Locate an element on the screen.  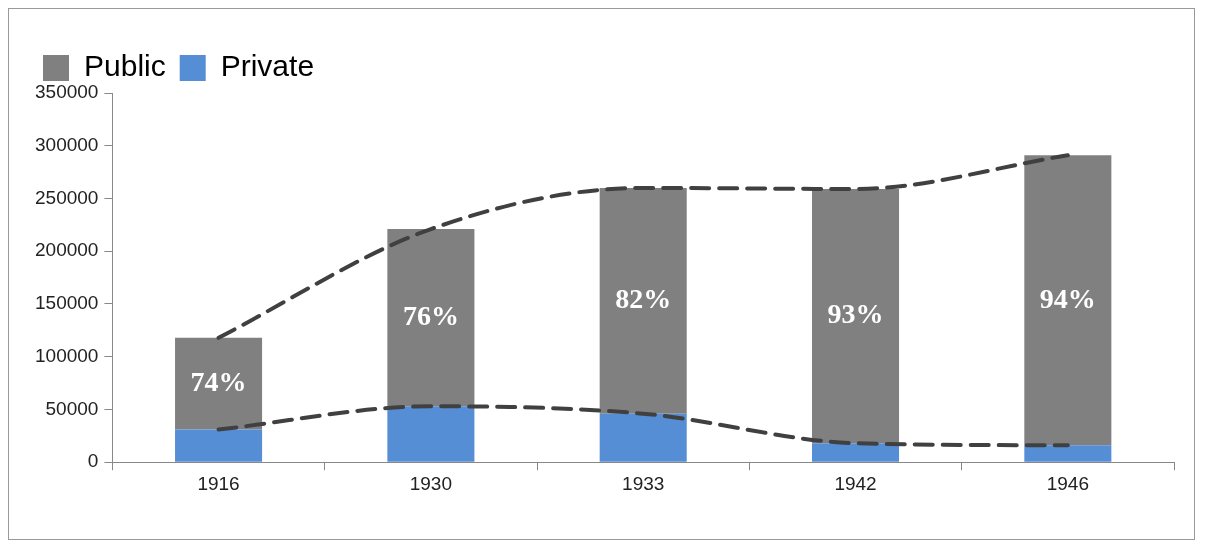
y-tick-label: 250000 is located at coordinates (67, 197).